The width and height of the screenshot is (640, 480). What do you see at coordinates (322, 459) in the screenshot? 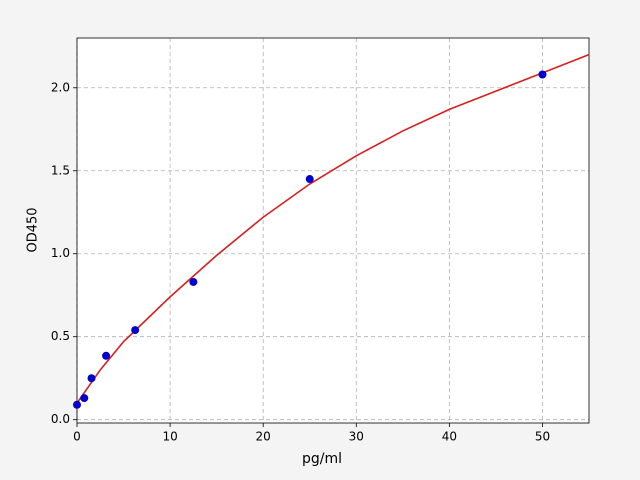
I see `x-axis-label: pg/ml` at bounding box center [322, 459].